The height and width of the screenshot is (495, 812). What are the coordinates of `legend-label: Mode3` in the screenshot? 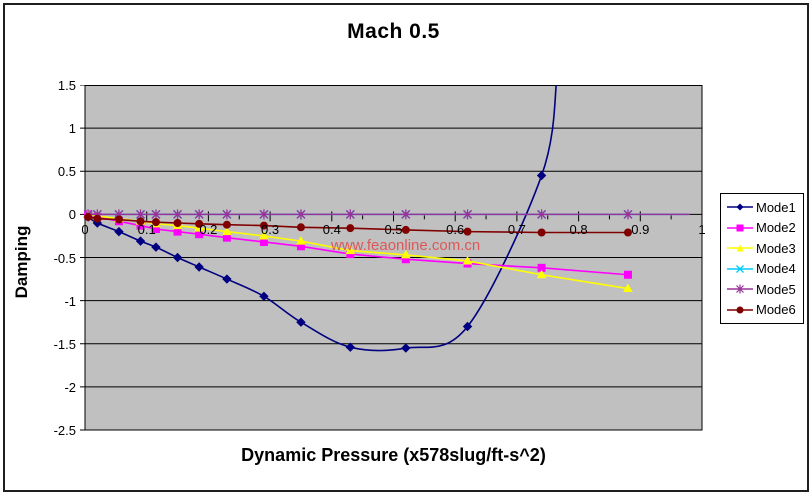 It's located at (776, 248).